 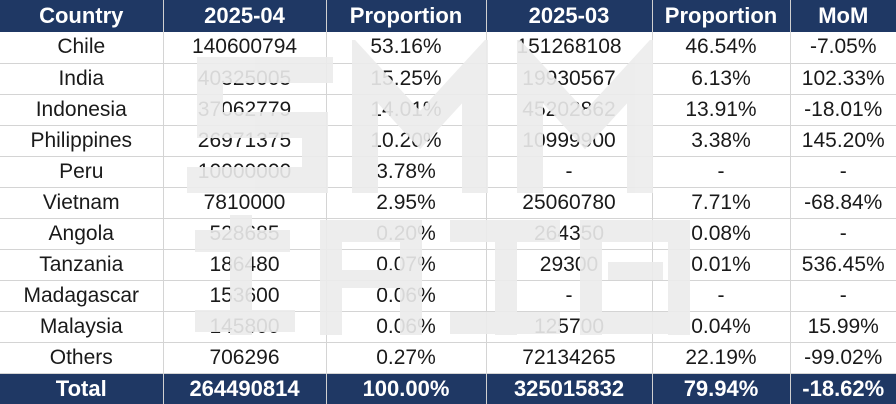 I want to click on table-row: Tanzania 186480 0.07% 29300 0.01% 536.45%, so click(x=448, y=265).